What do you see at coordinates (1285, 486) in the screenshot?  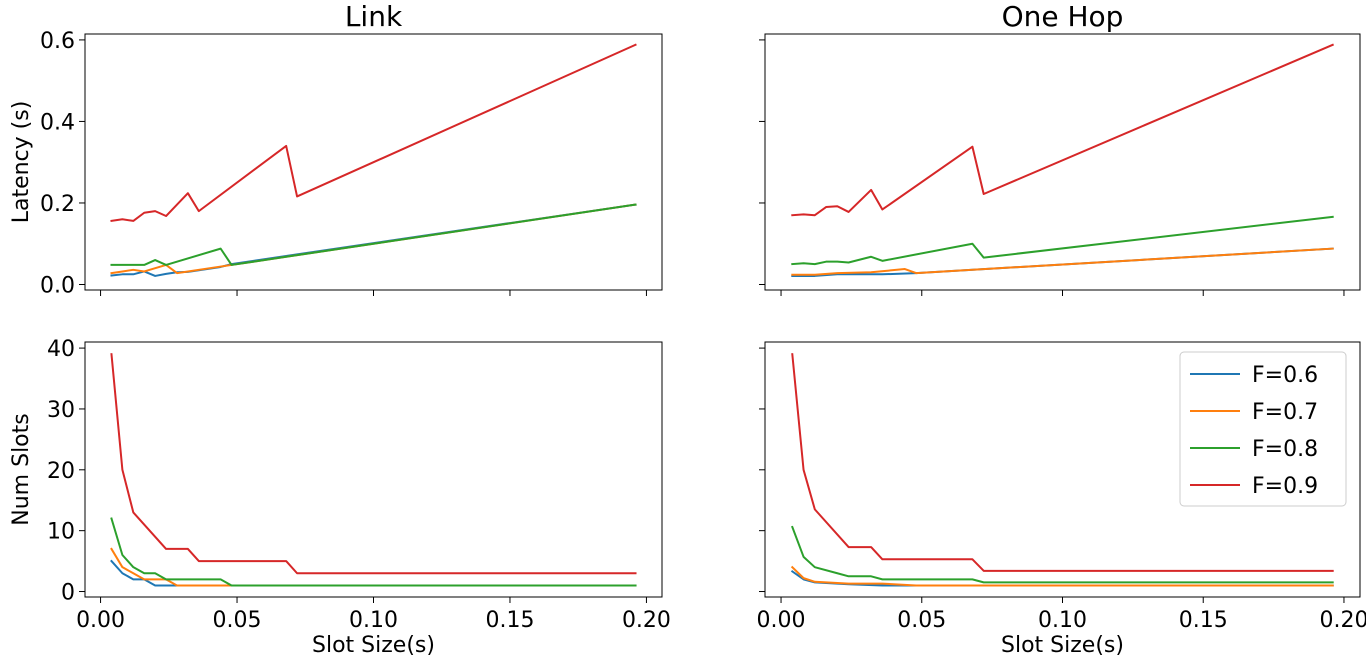 I see `legend-entry: F=0.9` at bounding box center [1285, 486].